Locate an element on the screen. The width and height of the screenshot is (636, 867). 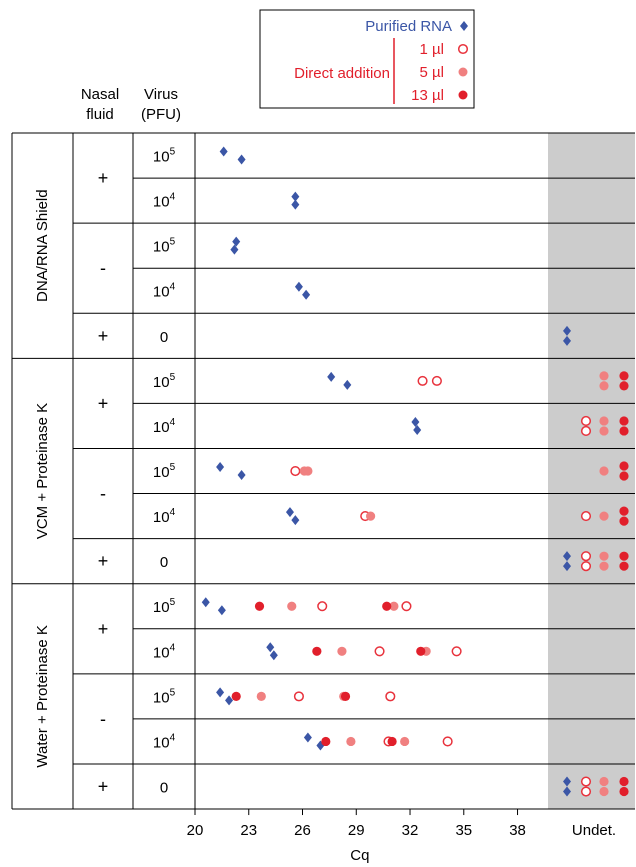
x-tick-label: 32 is located at coordinates (410, 830).